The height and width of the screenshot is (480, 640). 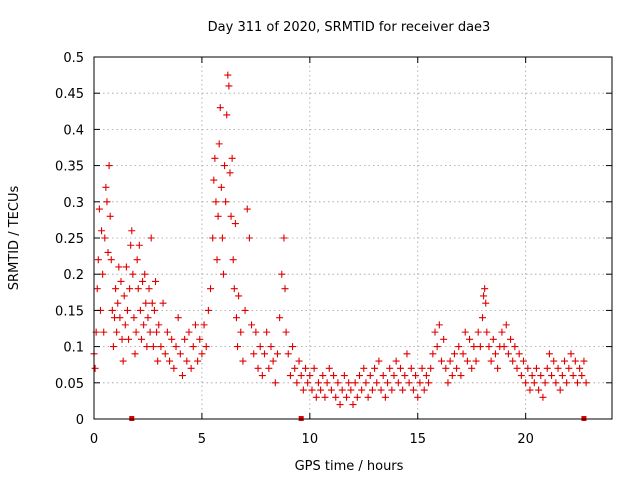 I want to click on y-tick-label: 0.35, so click(x=69, y=167).